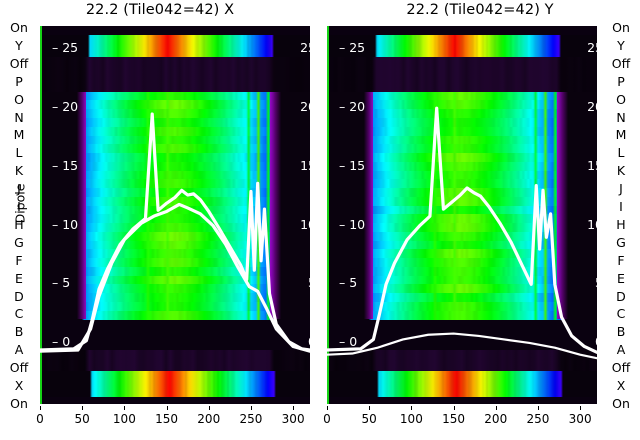  Describe the element at coordinates (621, 278) in the screenshot. I see `dipole-label-right-14: E` at that location.